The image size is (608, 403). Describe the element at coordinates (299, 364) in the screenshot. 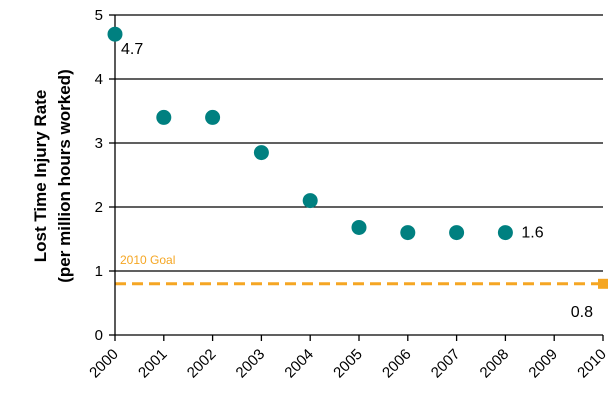

I see `x-tick-label-2004: 2004` at that location.